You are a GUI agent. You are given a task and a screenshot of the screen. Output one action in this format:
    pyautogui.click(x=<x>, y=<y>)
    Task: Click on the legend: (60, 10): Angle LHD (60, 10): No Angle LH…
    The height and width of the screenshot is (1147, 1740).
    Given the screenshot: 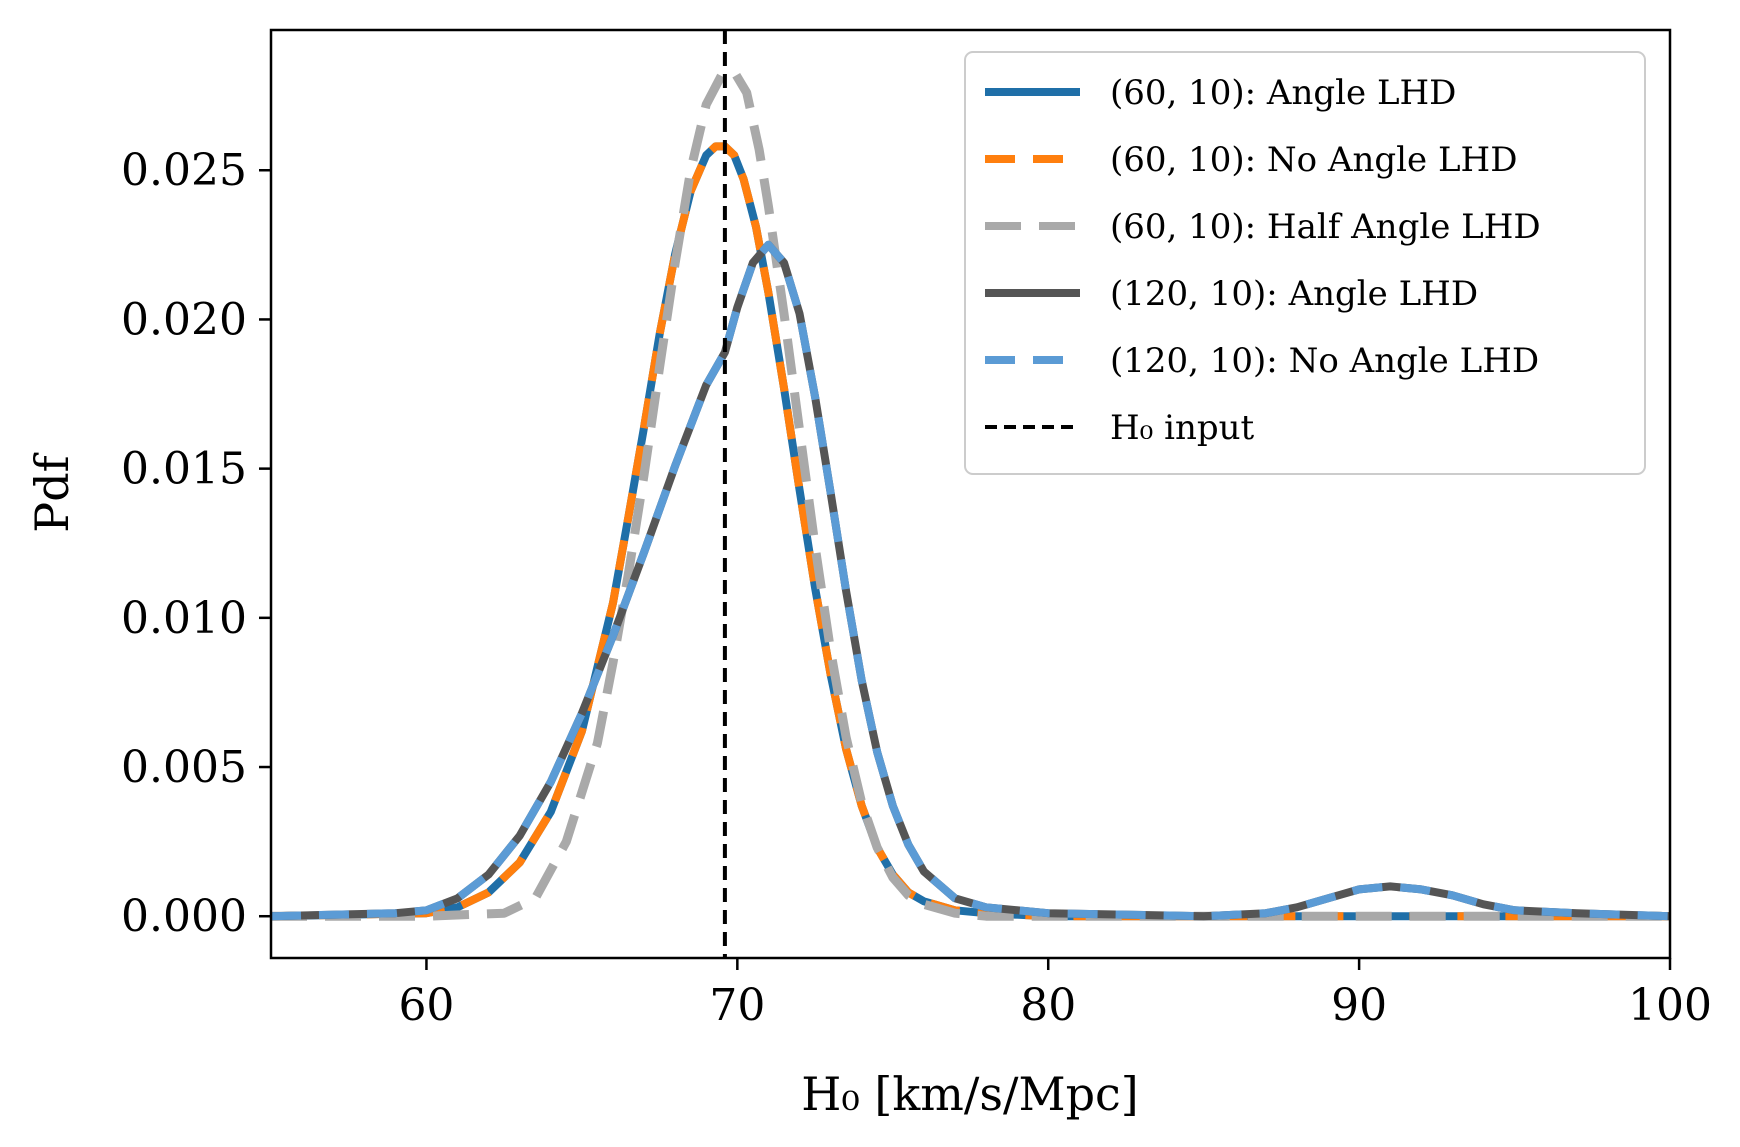 What is the action you would take?
    pyautogui.click(x=1305, y=263)
    